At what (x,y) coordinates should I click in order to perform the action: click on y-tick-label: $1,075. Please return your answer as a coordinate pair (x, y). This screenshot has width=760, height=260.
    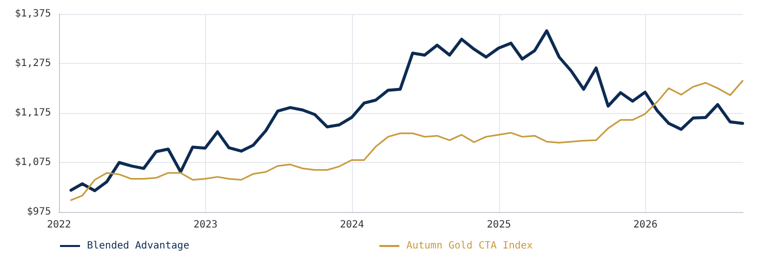
    Looking at the image, I should click on (32, 162).